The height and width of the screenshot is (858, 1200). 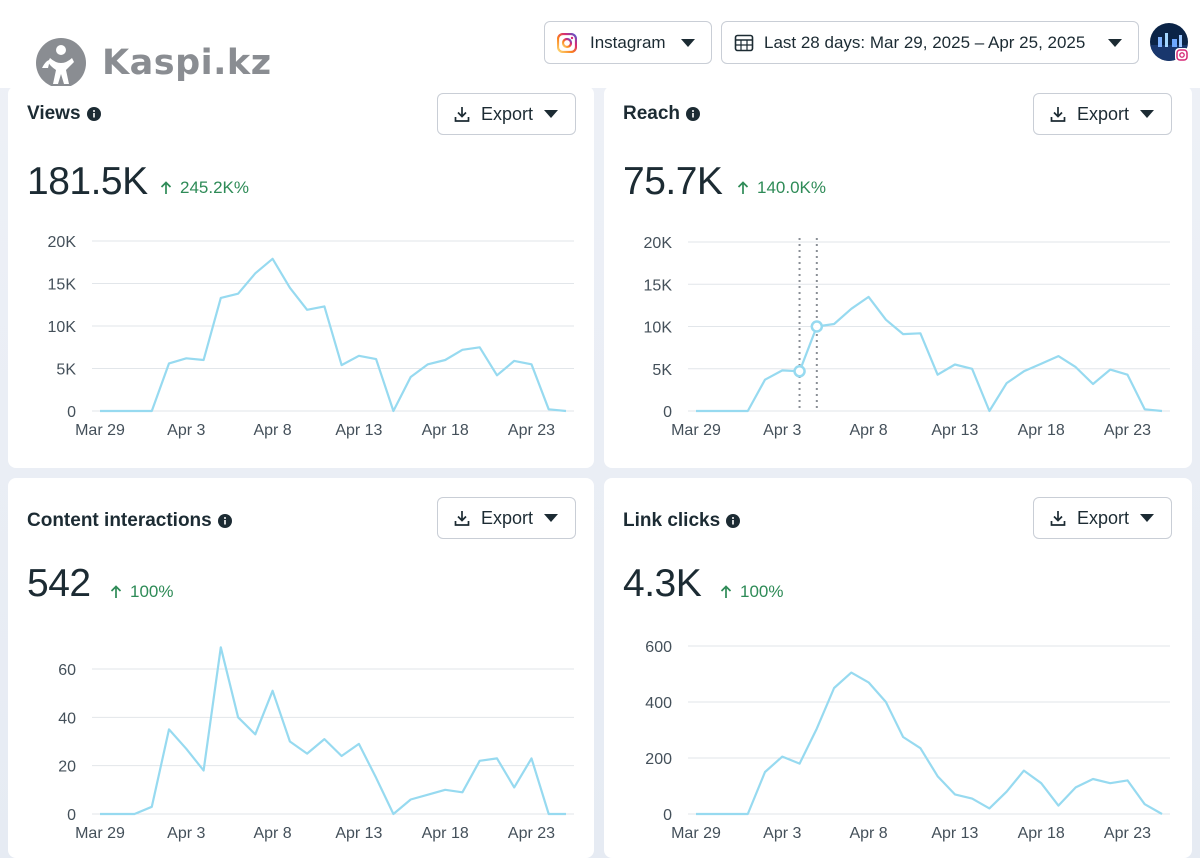 I want to click on platform-dropdown: Instagram, so click(x=628, y=42).